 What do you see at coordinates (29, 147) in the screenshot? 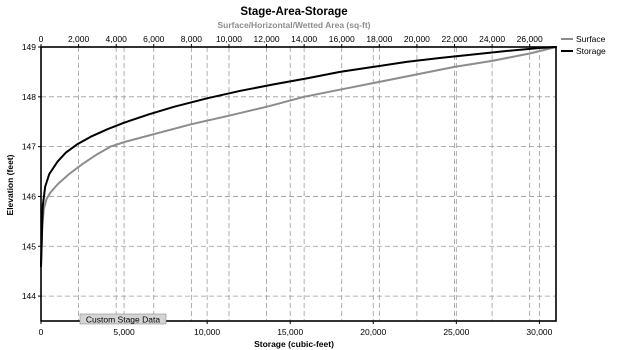
I see `y-tick-label: 147` at bounding box center [29, 147].